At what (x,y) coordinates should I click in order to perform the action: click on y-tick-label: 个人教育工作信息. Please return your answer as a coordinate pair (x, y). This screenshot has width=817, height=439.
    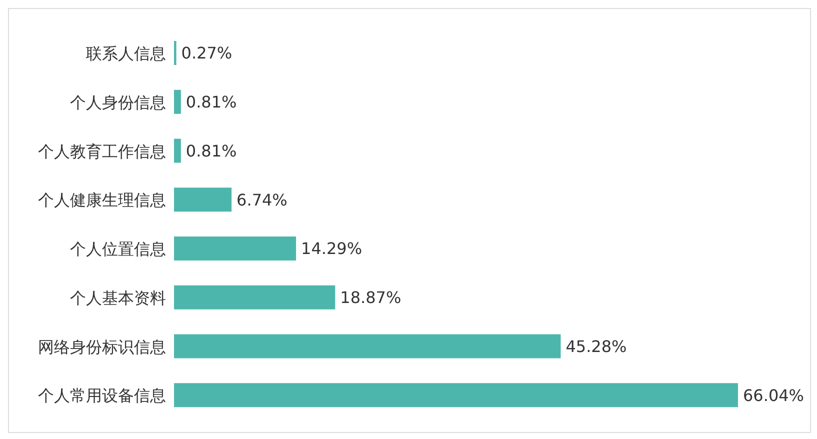
    Looking at the image, I should click on (102, 151).